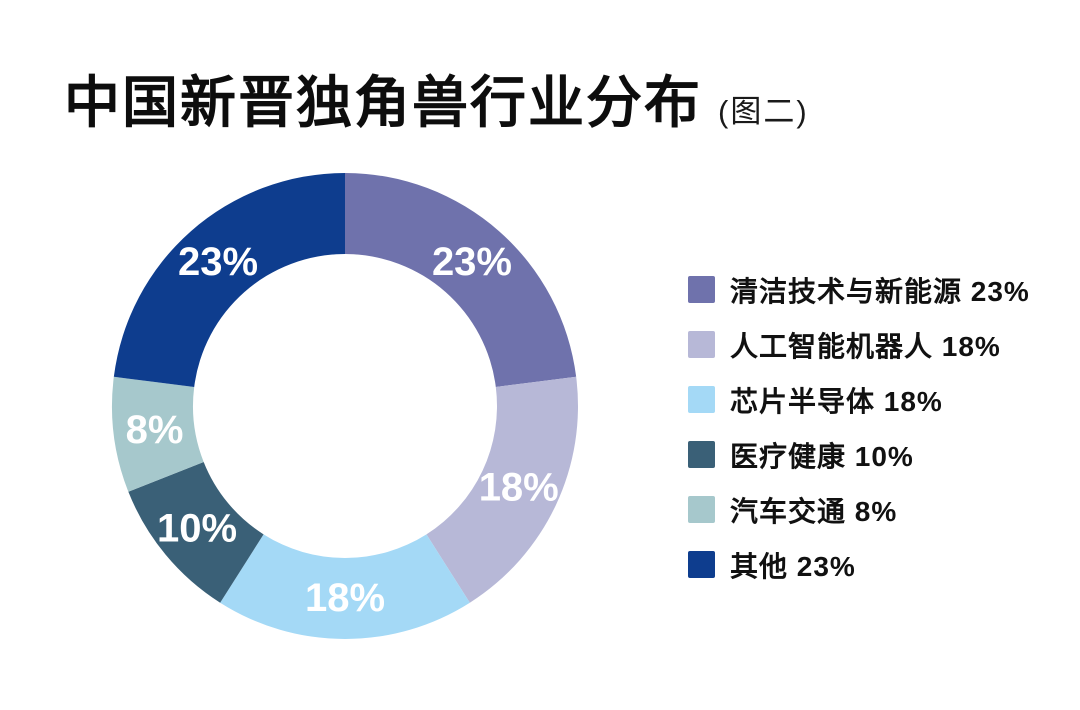 The width and height of the screenshot is (1080, 710). Describe the element at coordinates (345, 598) in the screenshot. I see `slice-label-2: 18%` at that location.